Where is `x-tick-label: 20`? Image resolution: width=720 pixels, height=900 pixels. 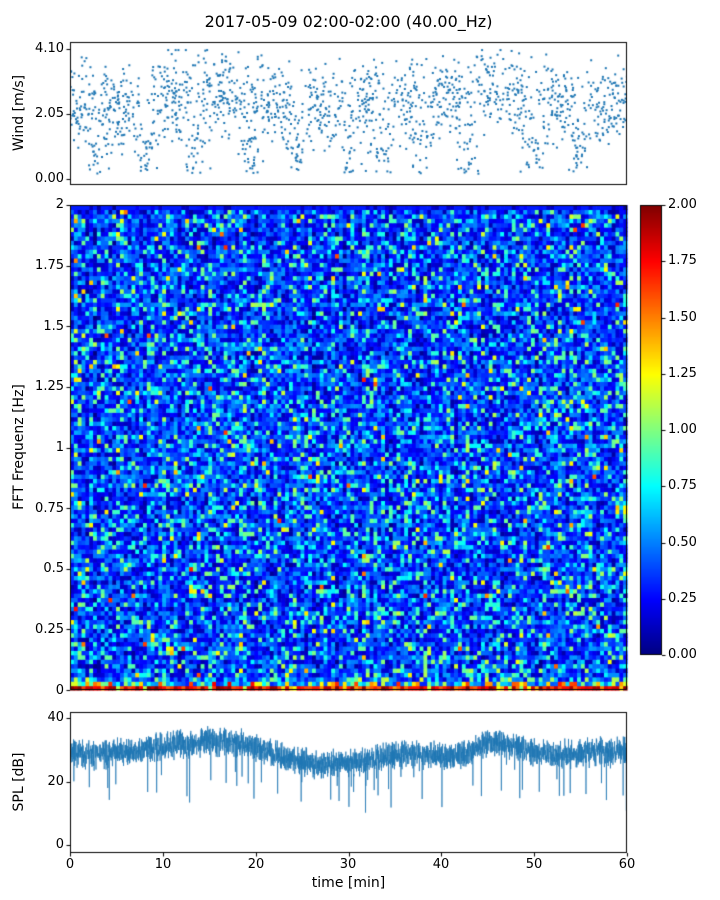 x-tick-label: 20 is located at coordinates (256, 864).